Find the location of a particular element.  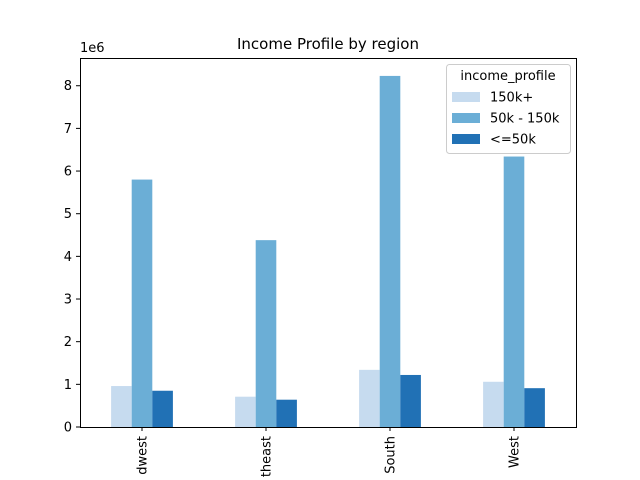

legend-label: <=50k is located at coordinates (513, 140).